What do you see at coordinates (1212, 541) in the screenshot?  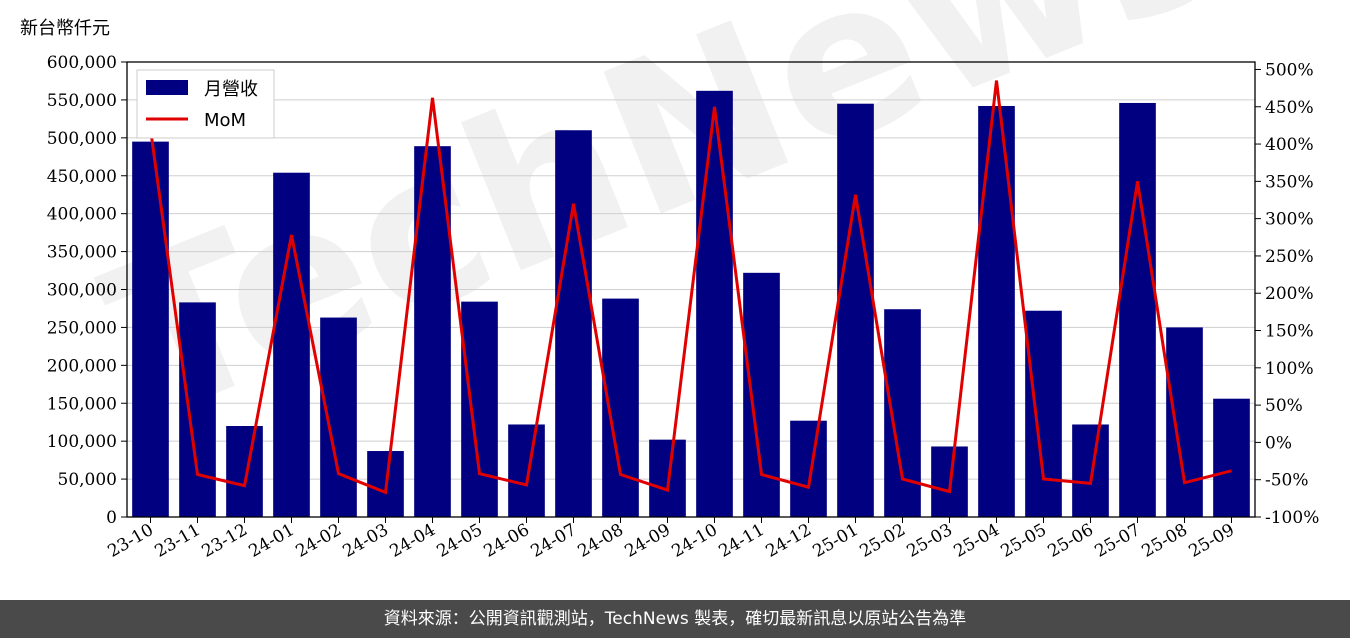 I see `x-tick-label: 25-09` at bounding box center [1212, 541].